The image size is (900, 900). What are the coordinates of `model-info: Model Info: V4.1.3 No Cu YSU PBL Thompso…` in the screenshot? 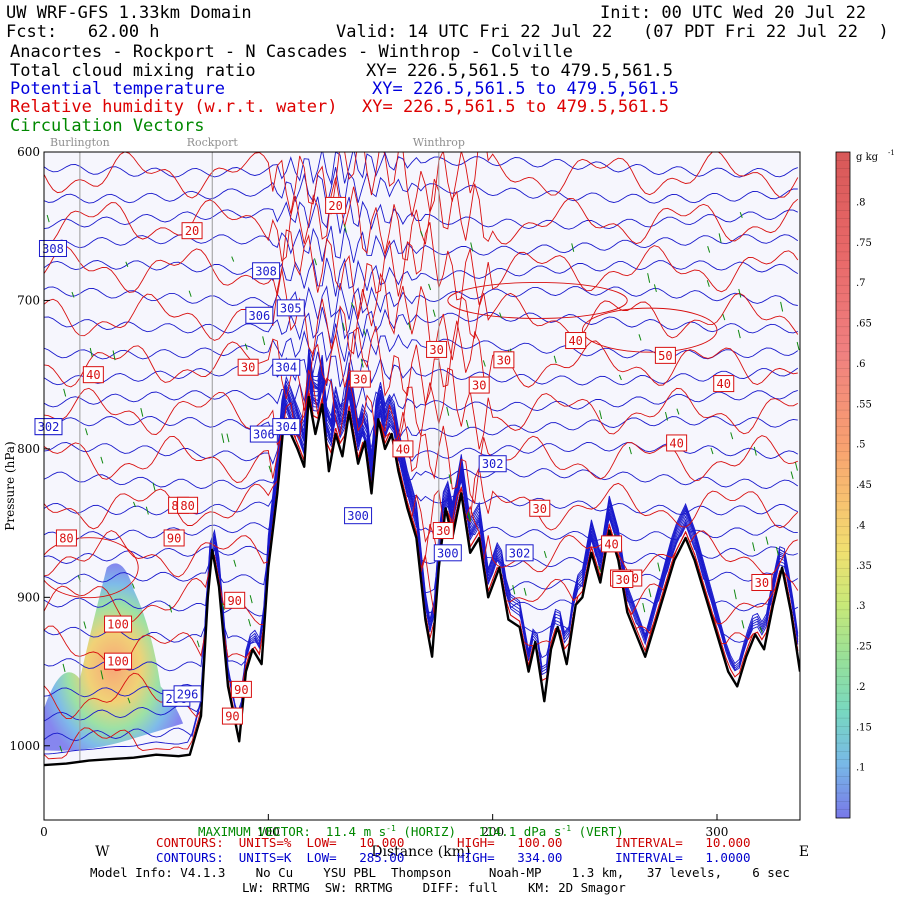 It's located at (440, 872).